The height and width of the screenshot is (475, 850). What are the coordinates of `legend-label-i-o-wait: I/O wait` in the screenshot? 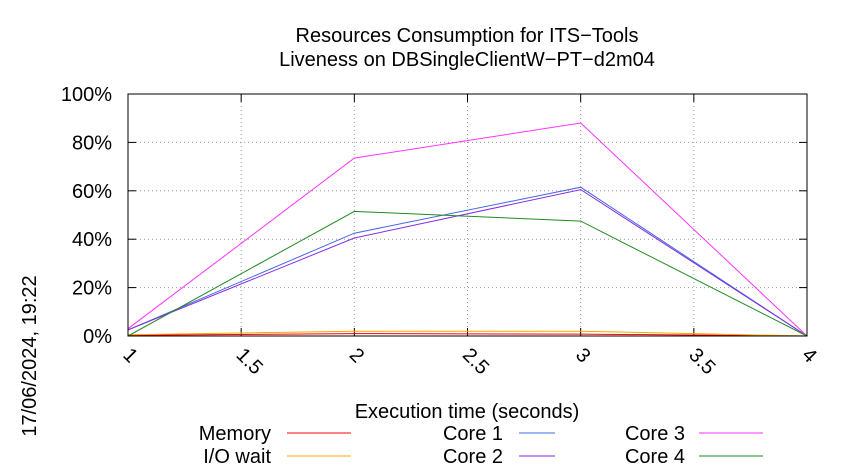 It's located at (237, 457).